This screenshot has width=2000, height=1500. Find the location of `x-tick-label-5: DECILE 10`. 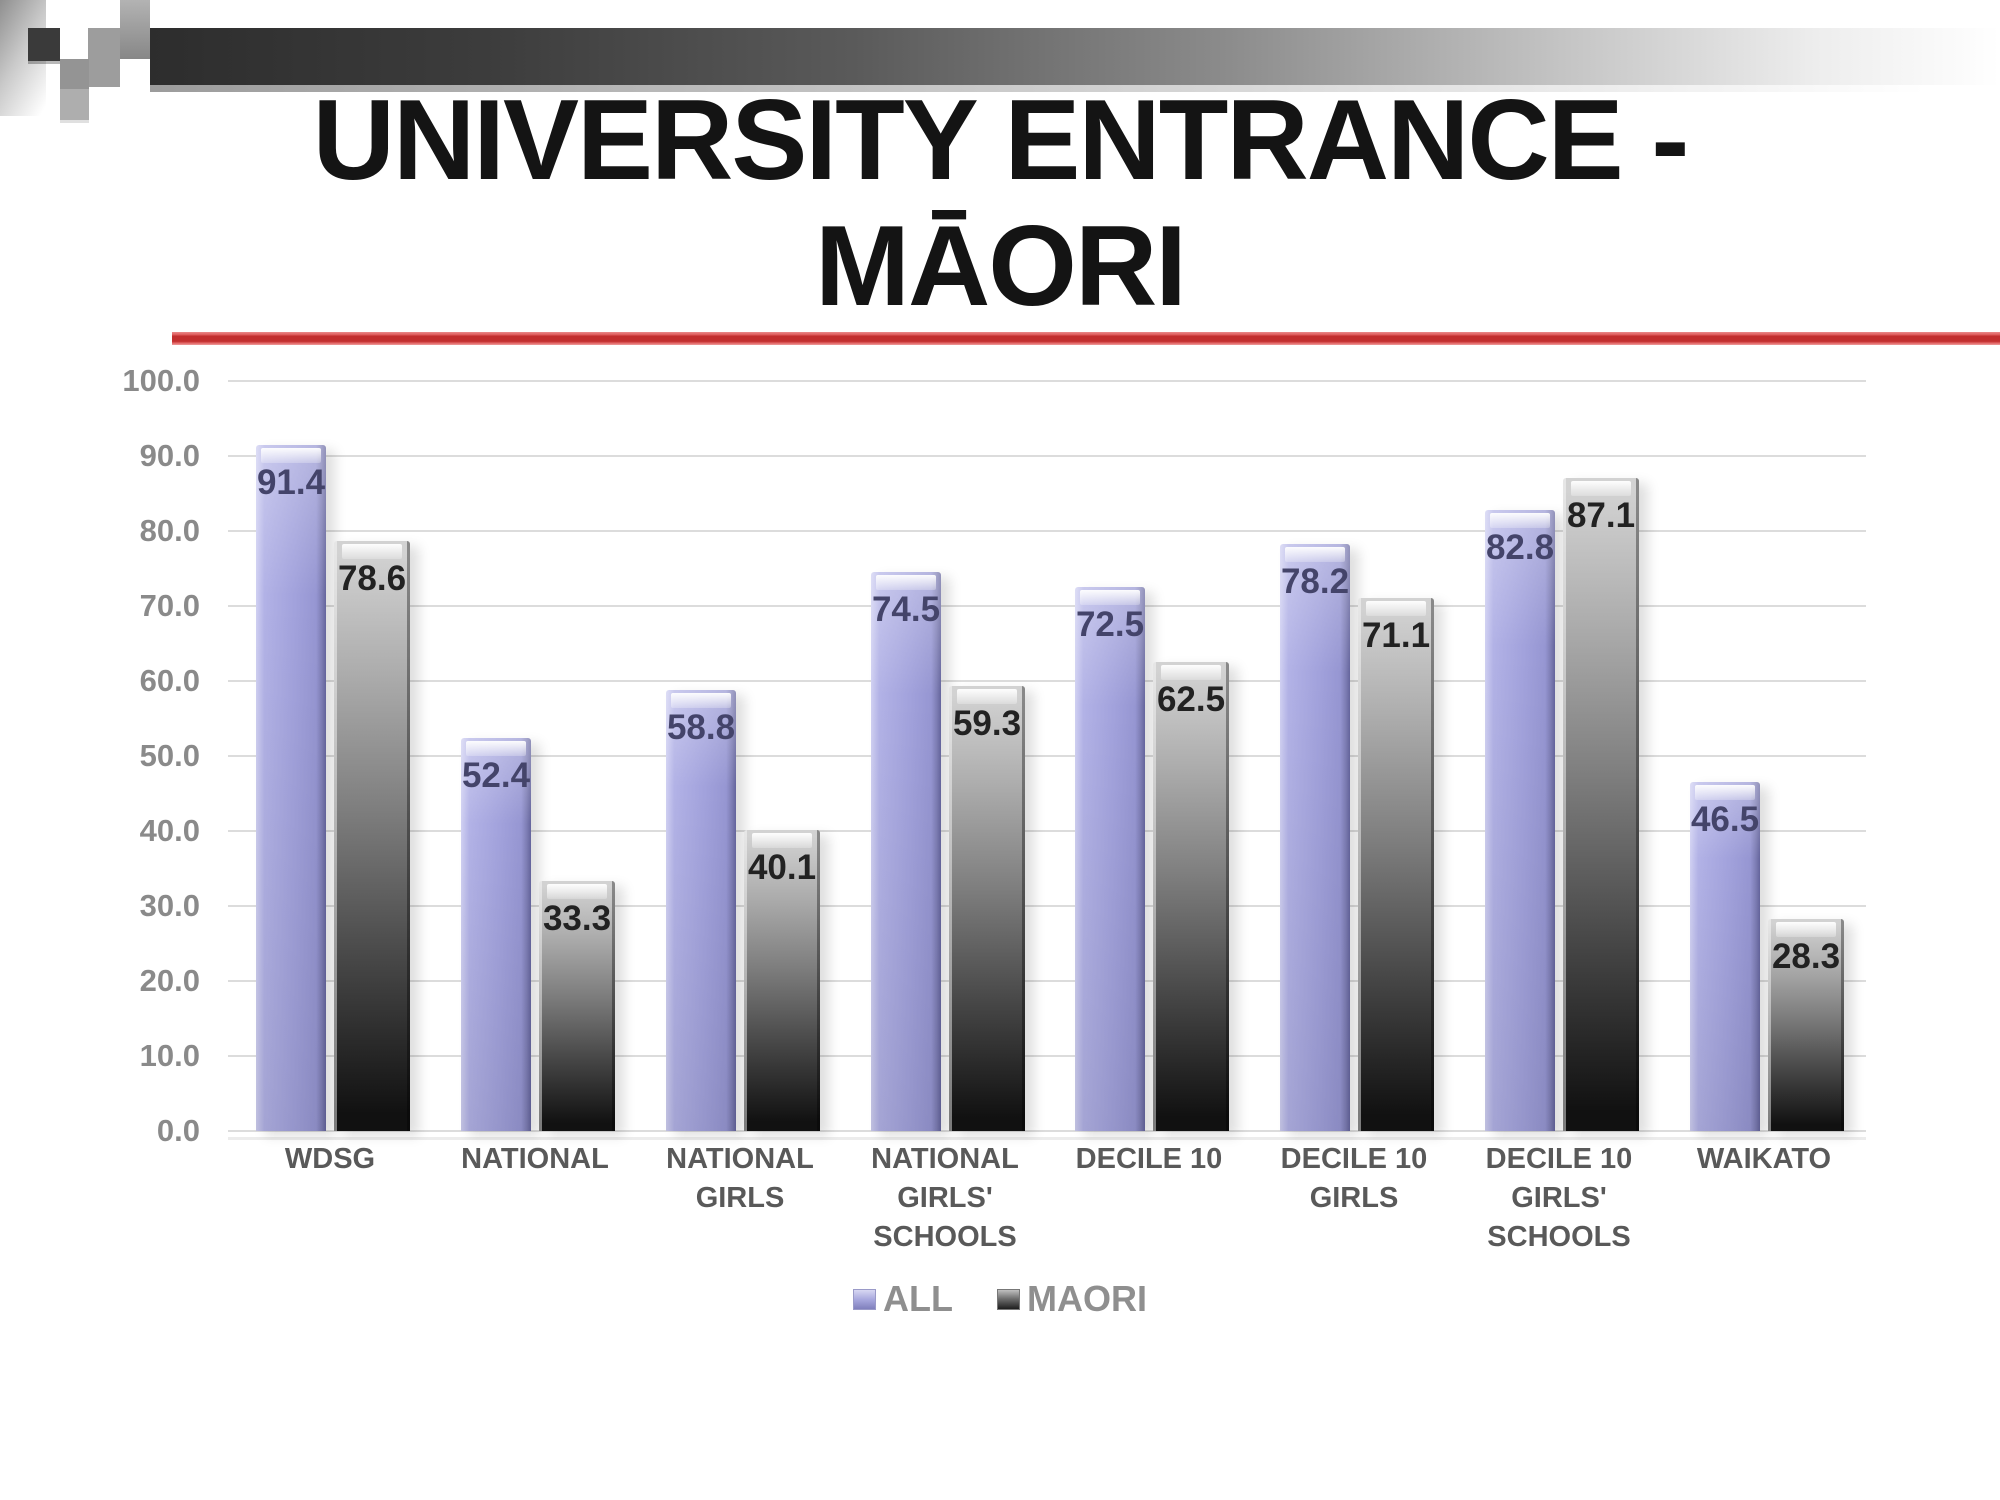

x-tick-label-5: DECILE 10 is located at coordinates (1149, 1159).